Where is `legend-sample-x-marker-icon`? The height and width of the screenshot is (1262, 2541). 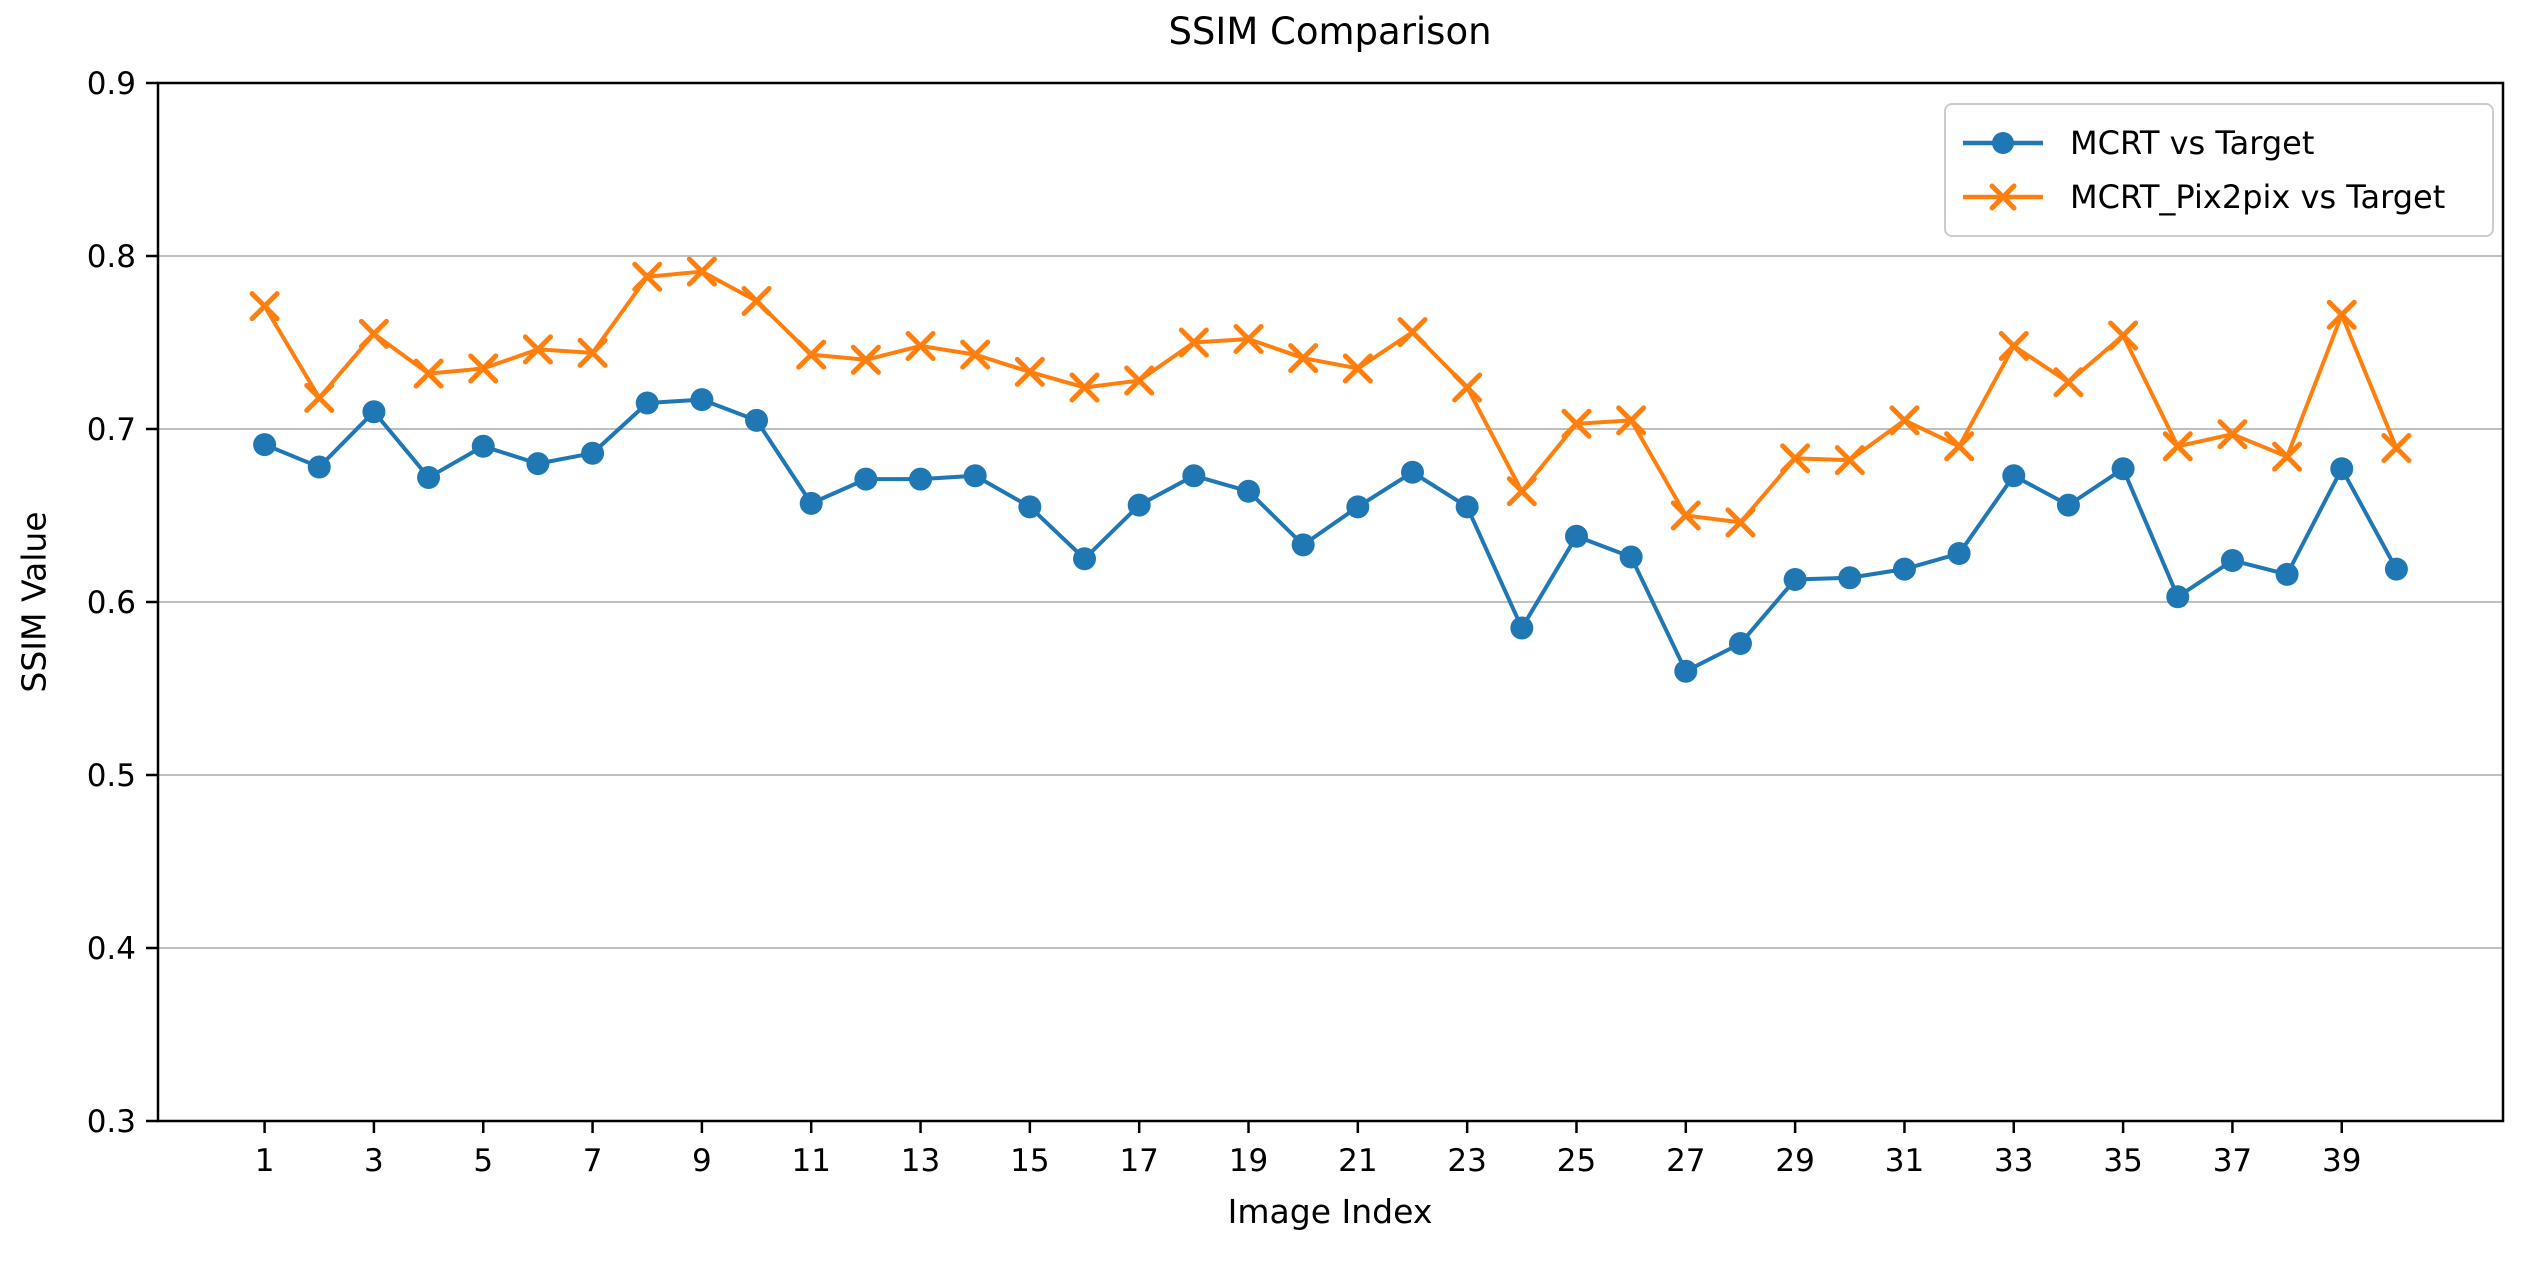
legend-sample-x-marker-icon is located at coordinates (2003, 197).